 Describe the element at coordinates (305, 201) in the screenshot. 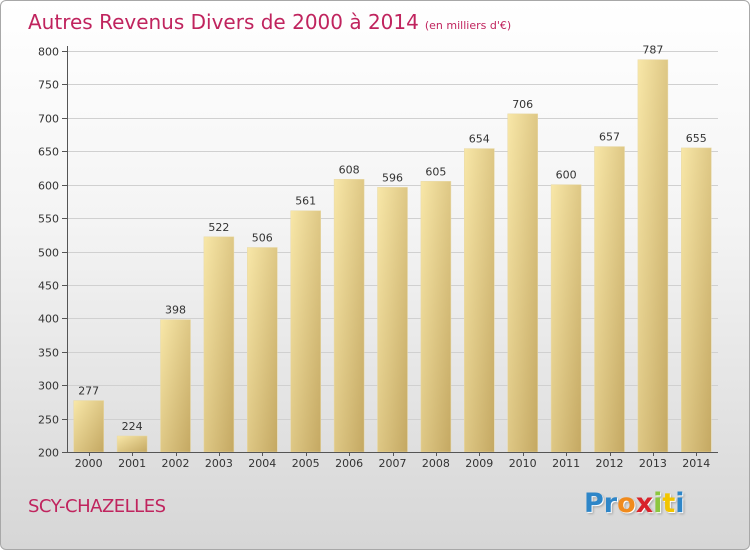

I see `bar-value-label: 561` at that location.